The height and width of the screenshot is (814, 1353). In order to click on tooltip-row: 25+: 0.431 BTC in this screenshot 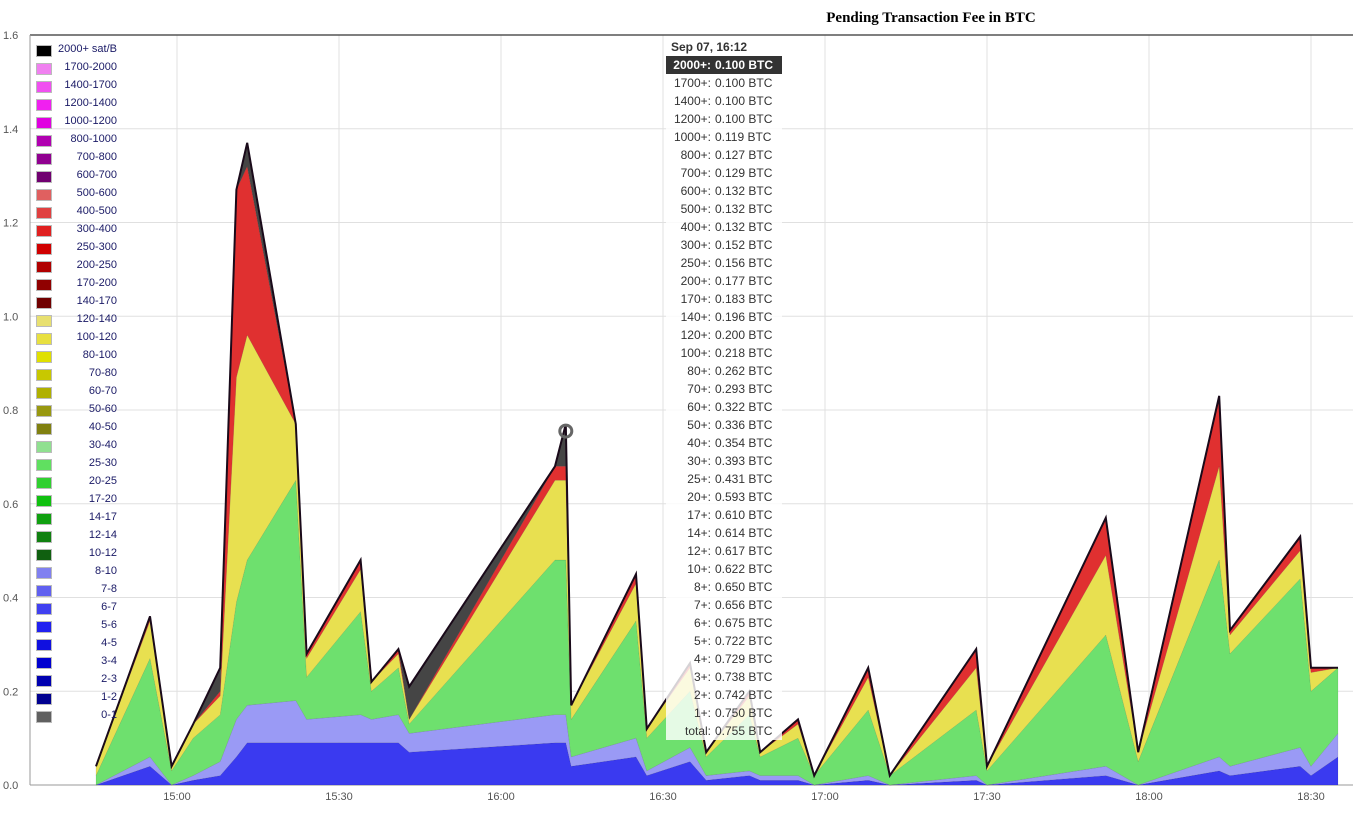, I will do `click(724, 479)`.